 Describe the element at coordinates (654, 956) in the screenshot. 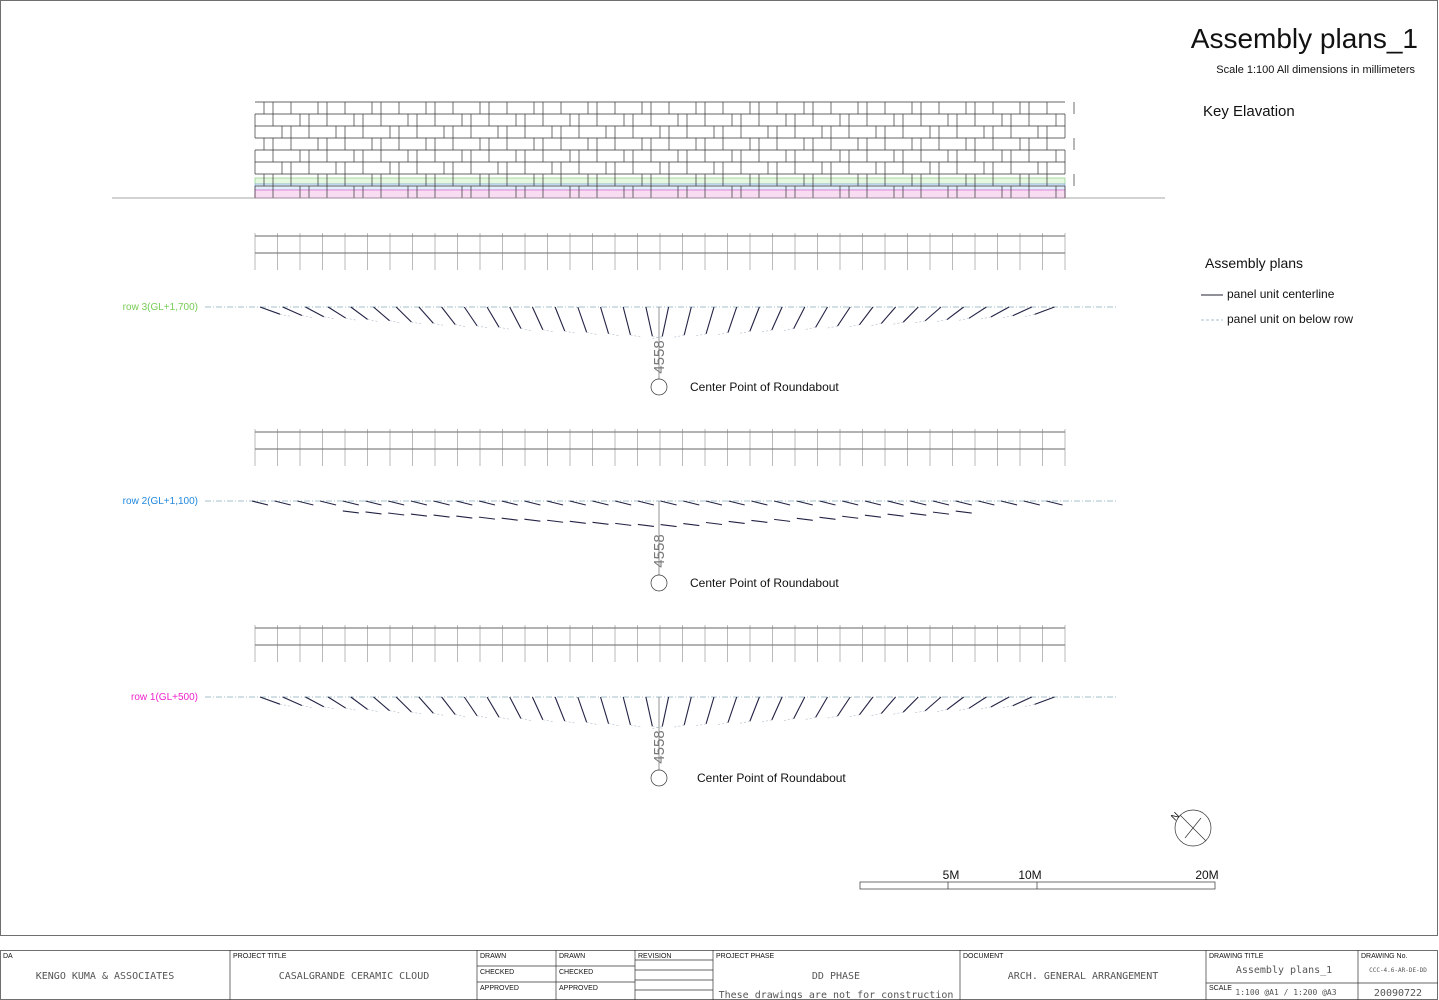

I see `tb-label: REVISION` at that location.